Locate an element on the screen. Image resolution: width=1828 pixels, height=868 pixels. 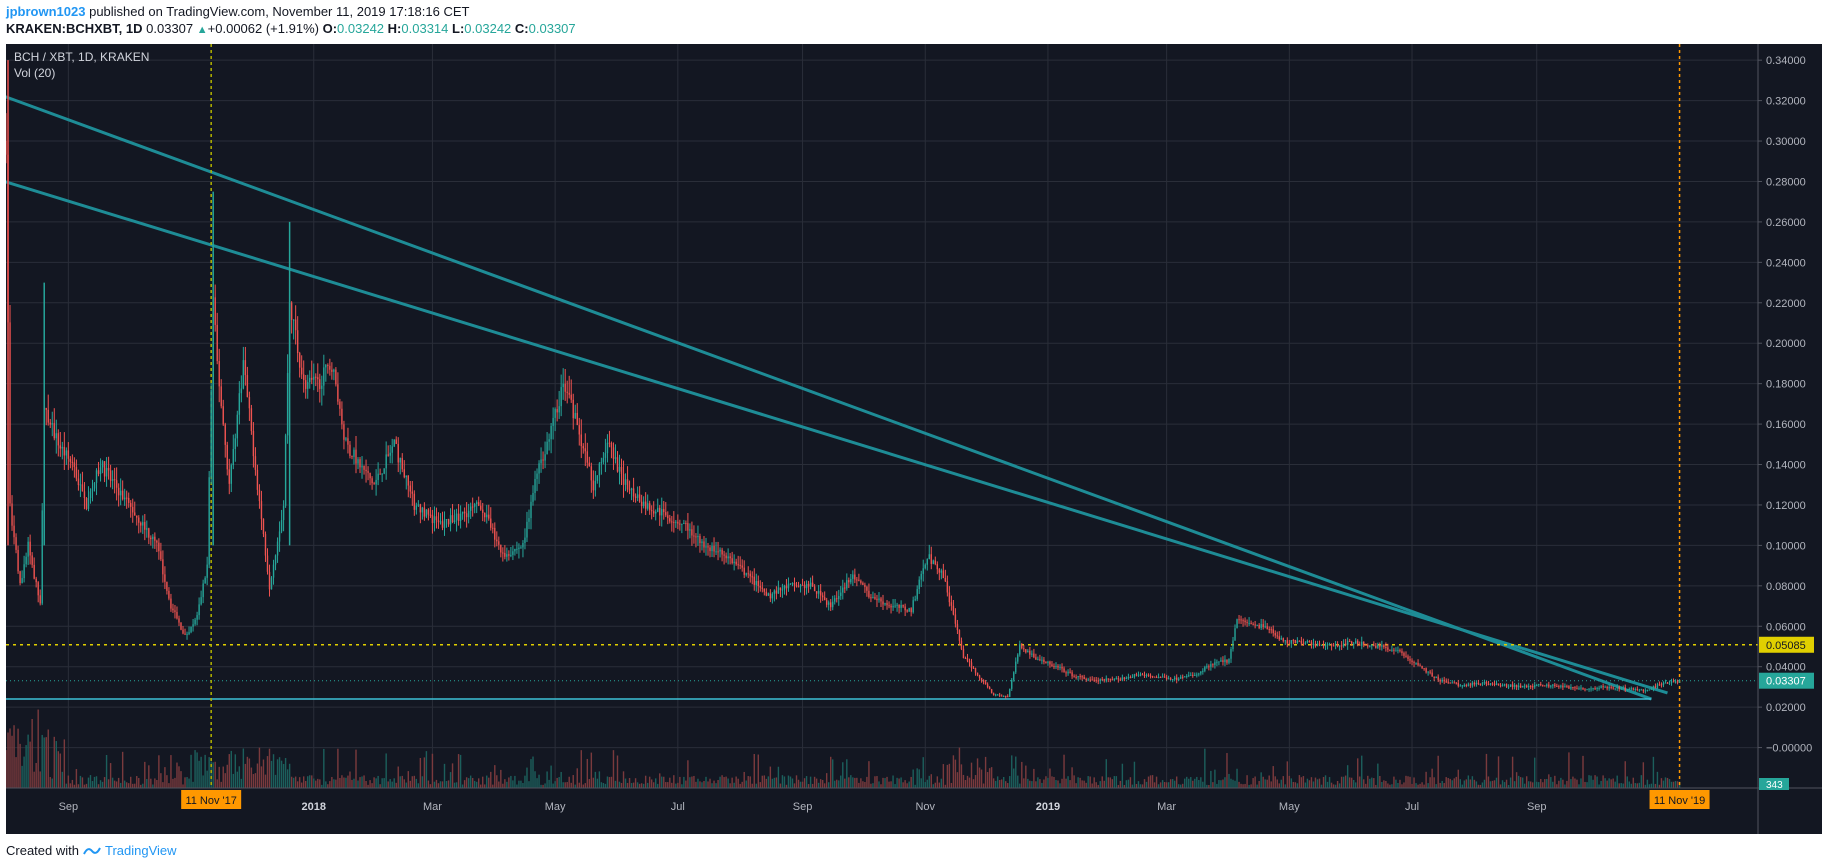
price-tick-label: 0.08000 is located at coordinates (1786, 587).